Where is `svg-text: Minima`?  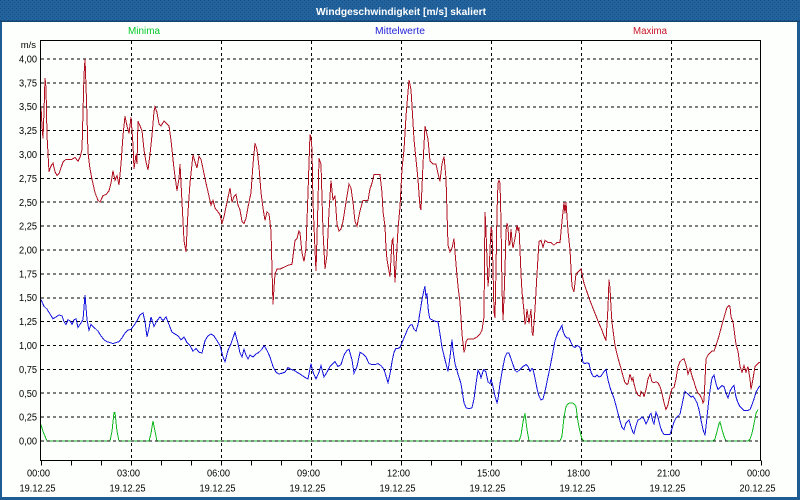
svg-text: Minima is located at coordinates (144, 31).